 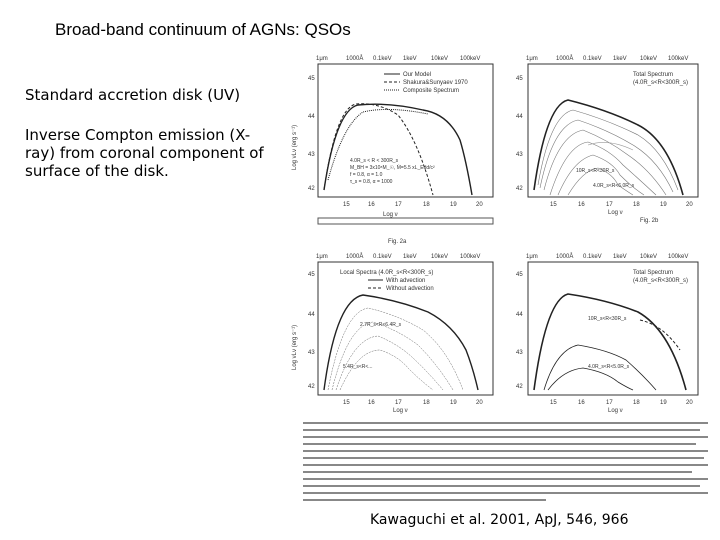 What do you see at coordinates (435, 83) in the screenshot?
I see `legend-item: Shakura&Sunyaev 1970` at bounding box center [435, 83].